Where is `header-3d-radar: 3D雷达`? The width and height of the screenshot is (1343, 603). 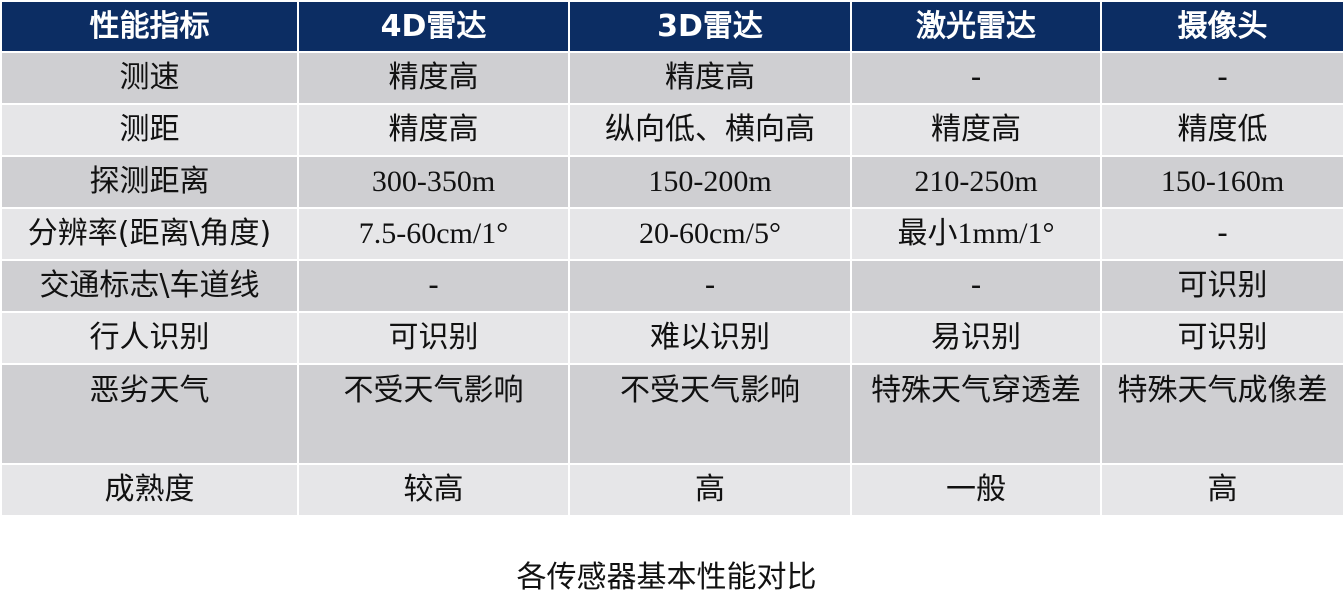 header-3d-radar: 3D雷达 is located at coordinates (710, 26).